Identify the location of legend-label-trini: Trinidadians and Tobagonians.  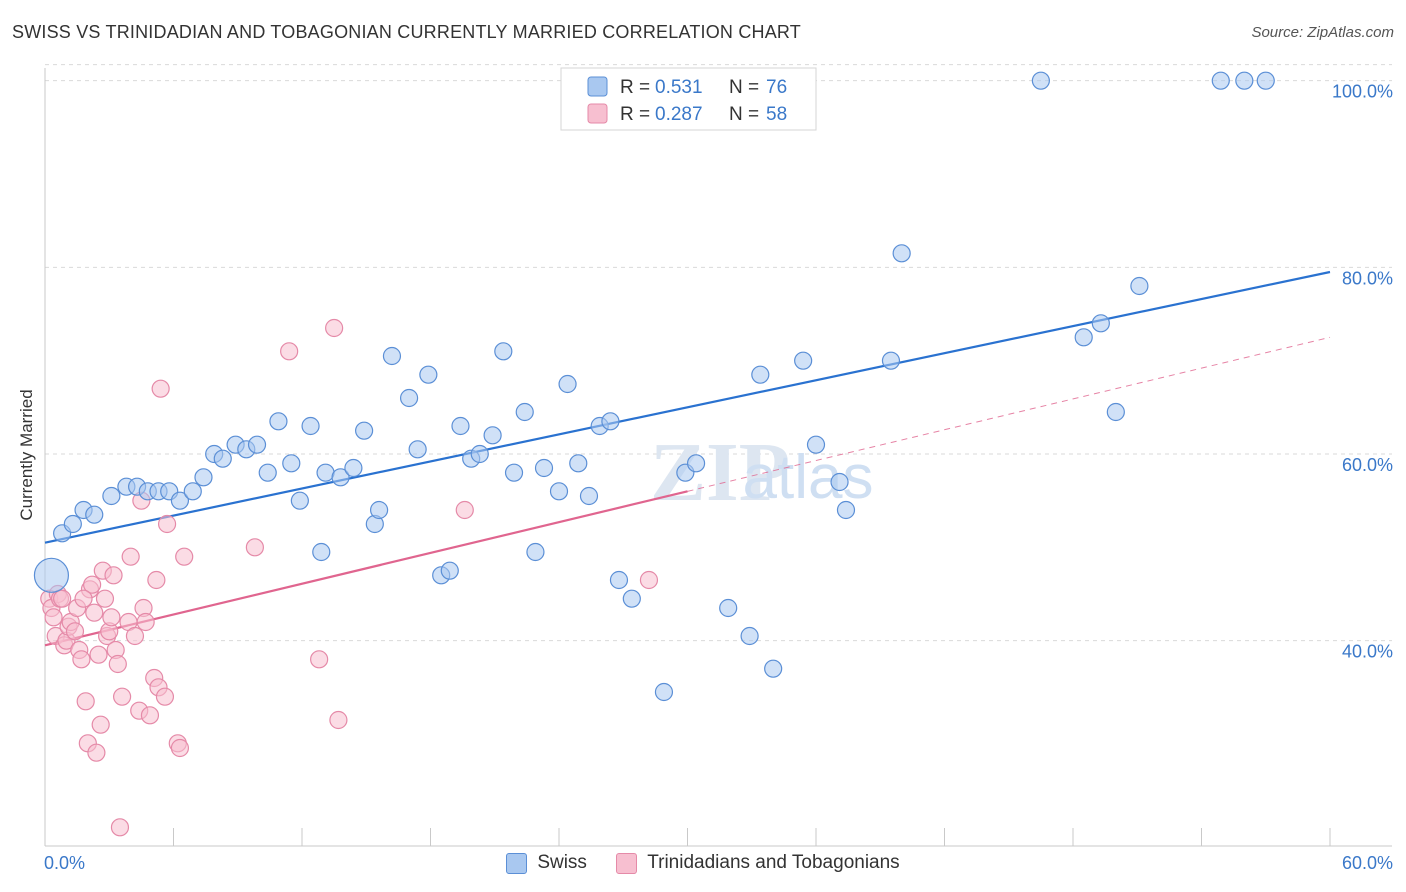
(773, 862).